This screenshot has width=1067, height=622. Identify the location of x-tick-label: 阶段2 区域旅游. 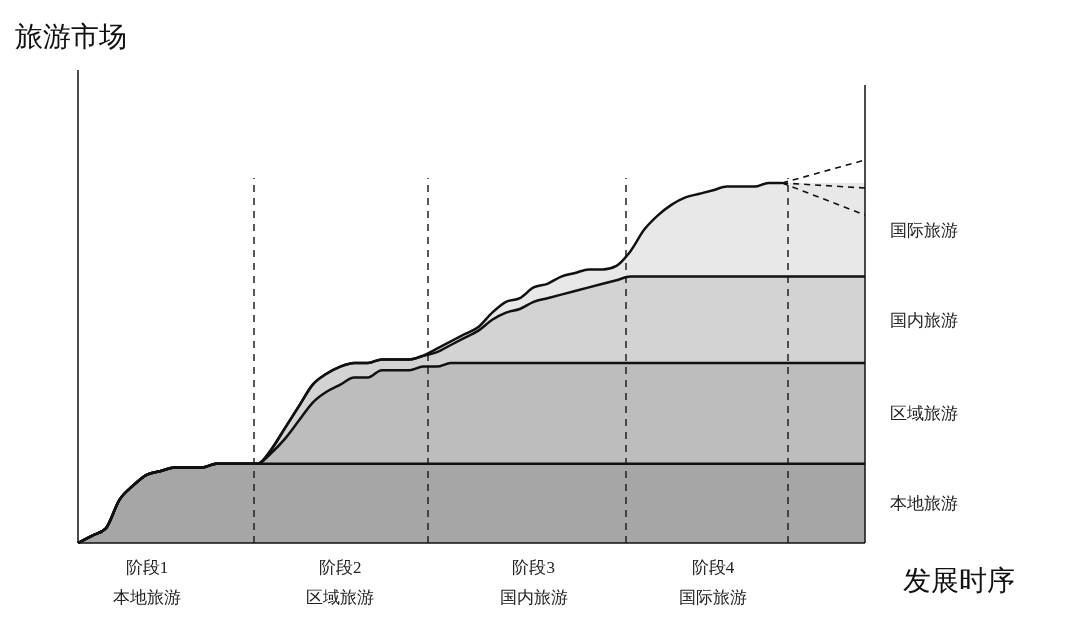
(340, 582).